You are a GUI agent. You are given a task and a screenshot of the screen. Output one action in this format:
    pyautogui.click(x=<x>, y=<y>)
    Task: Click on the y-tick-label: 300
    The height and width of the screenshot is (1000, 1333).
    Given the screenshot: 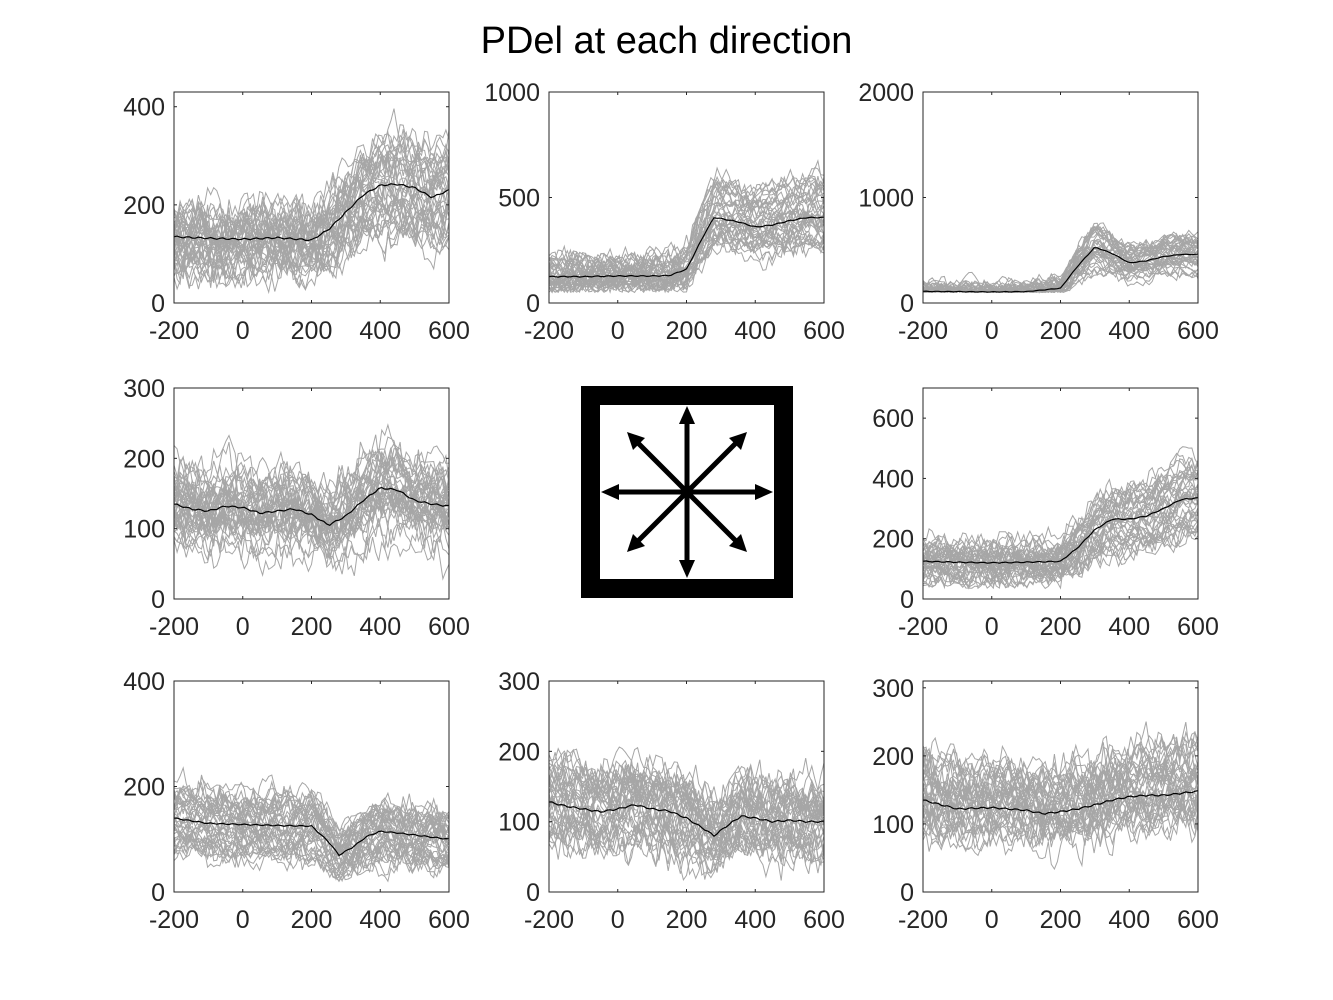 What is the action you would take?
    pyautogui.click(x=893, y=689)
    